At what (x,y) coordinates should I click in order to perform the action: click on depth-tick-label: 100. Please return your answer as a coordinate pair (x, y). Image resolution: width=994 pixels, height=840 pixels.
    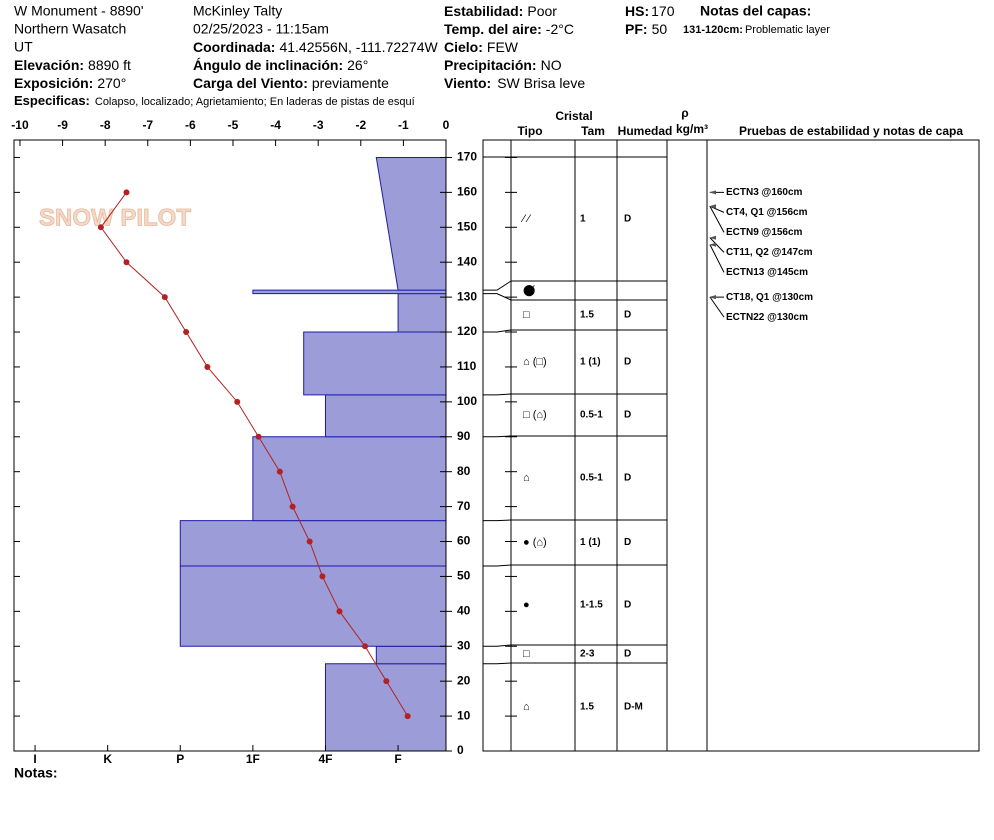
    Looking at the image, I should click on (467, 401).